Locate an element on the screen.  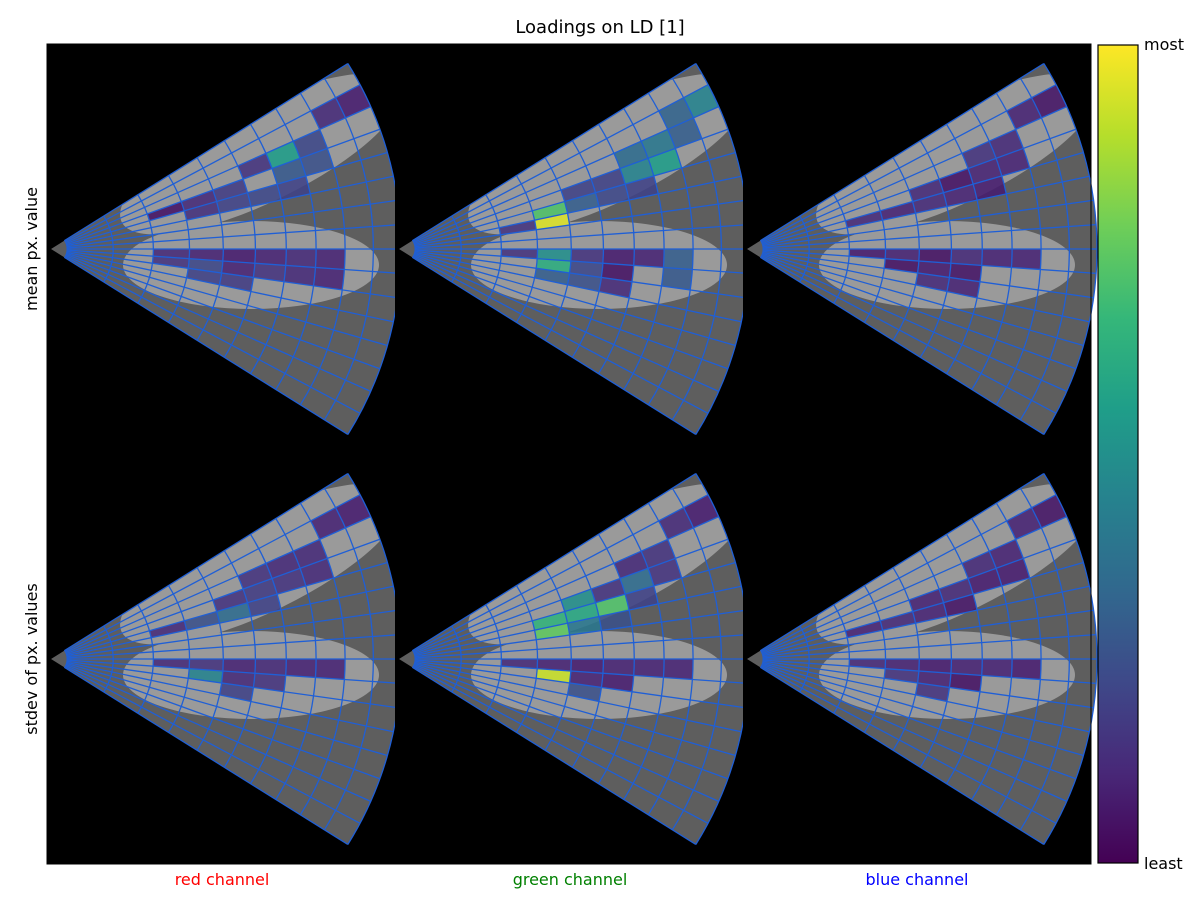
colorbar is located at coordinates (1118, 454).